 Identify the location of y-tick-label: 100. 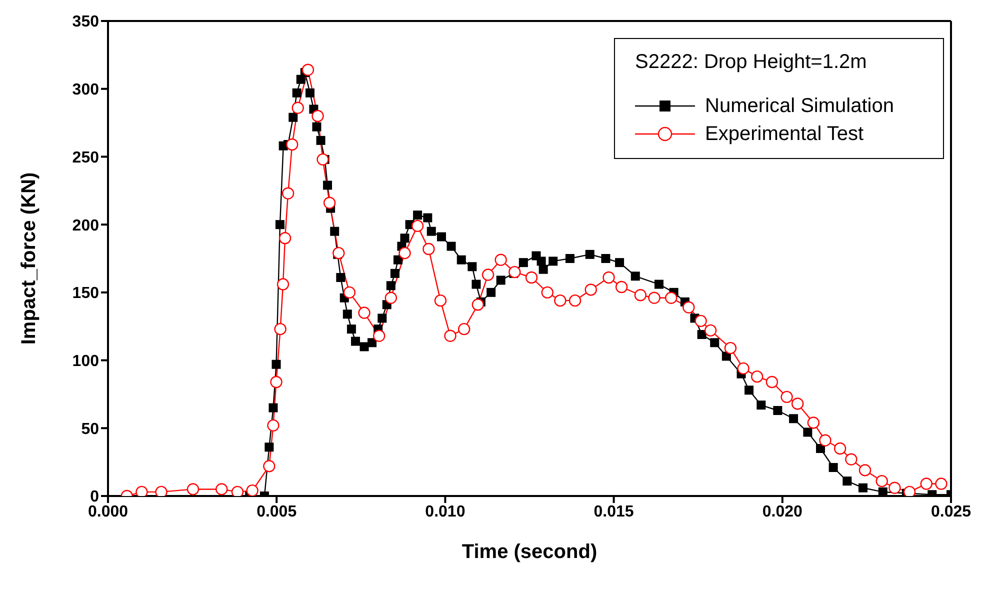
(86, 361).